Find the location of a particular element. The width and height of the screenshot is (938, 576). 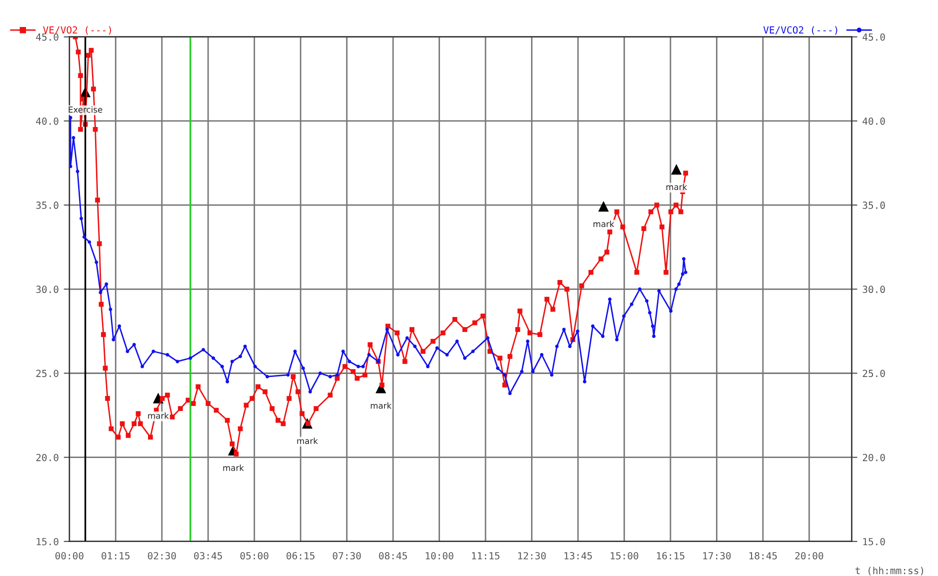

text: VE/VCO2 (---) is located at coordinates (800, 30).